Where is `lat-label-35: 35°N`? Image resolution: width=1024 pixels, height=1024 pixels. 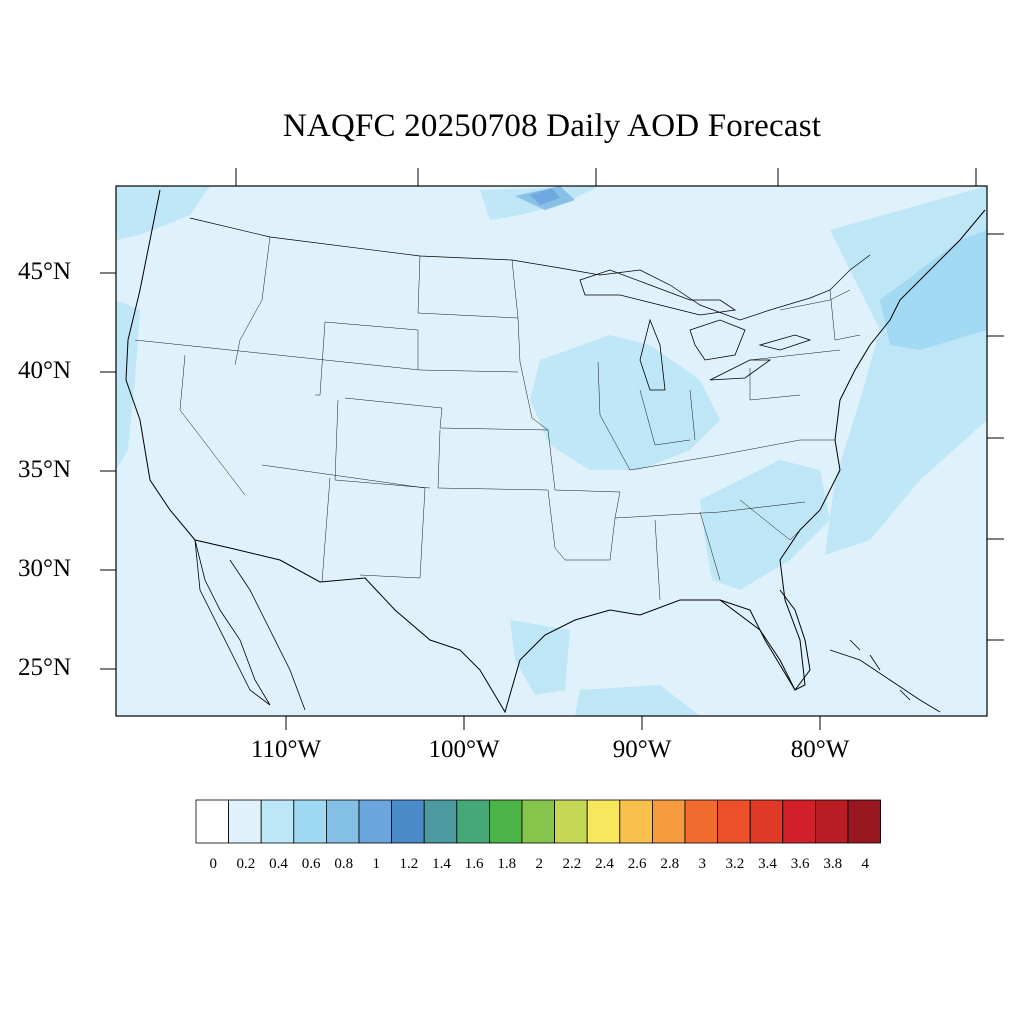 lat-label-35: 35°N is located at coordinates (45, 469).